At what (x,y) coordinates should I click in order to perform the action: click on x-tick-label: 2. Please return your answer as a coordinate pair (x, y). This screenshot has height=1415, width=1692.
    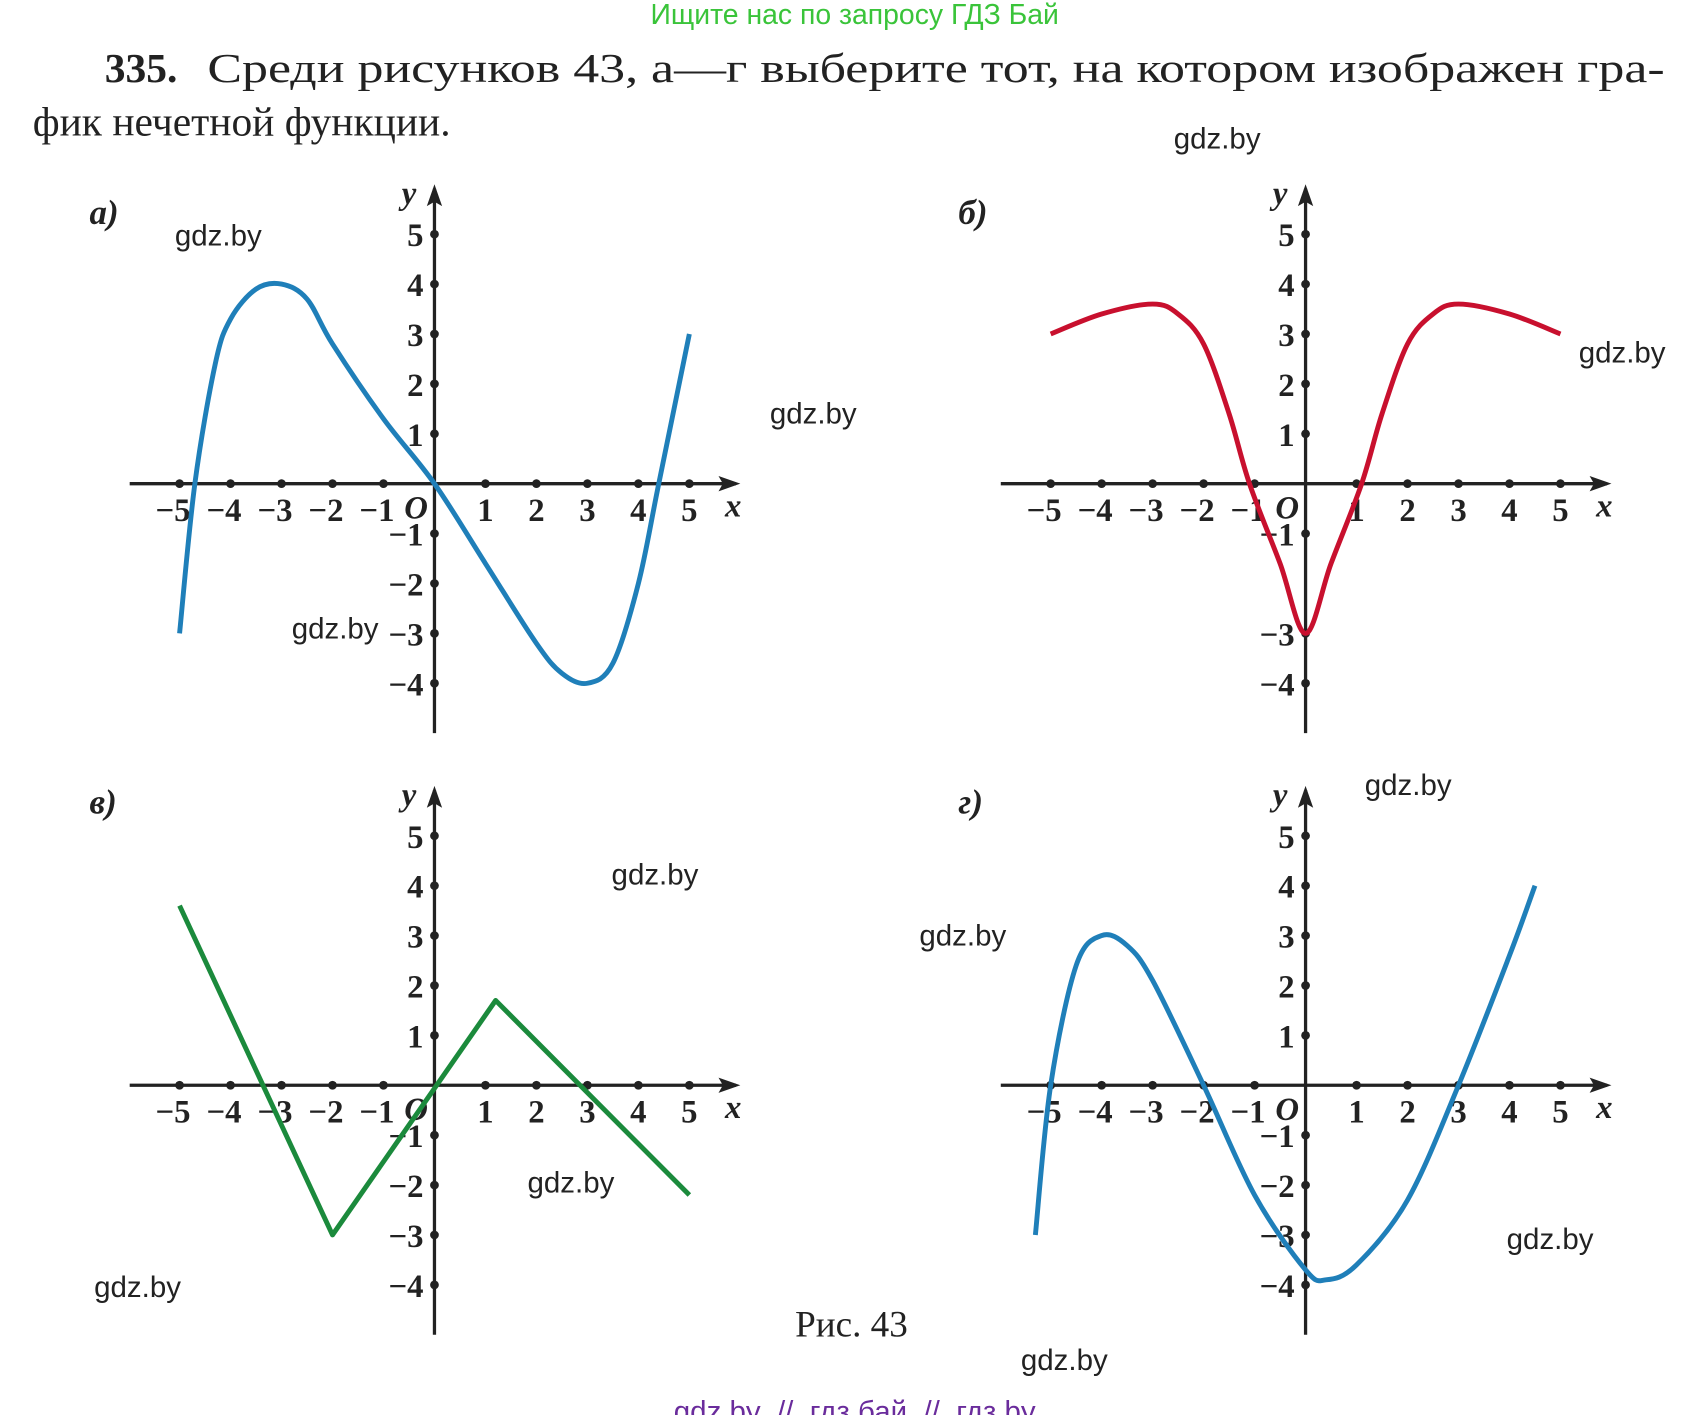
    Looking at the image, I should click on (1407, 1112).